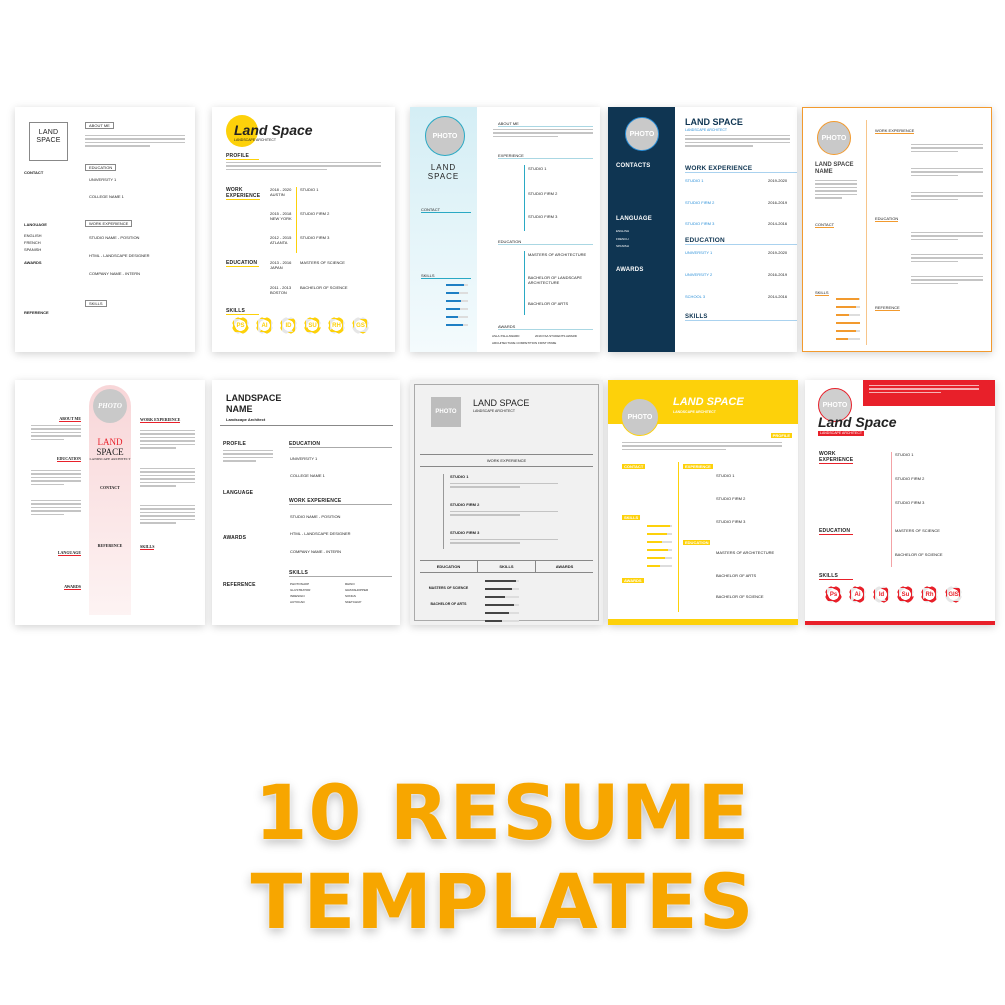  I want to click on place: BOSTON, so click(278, 292).